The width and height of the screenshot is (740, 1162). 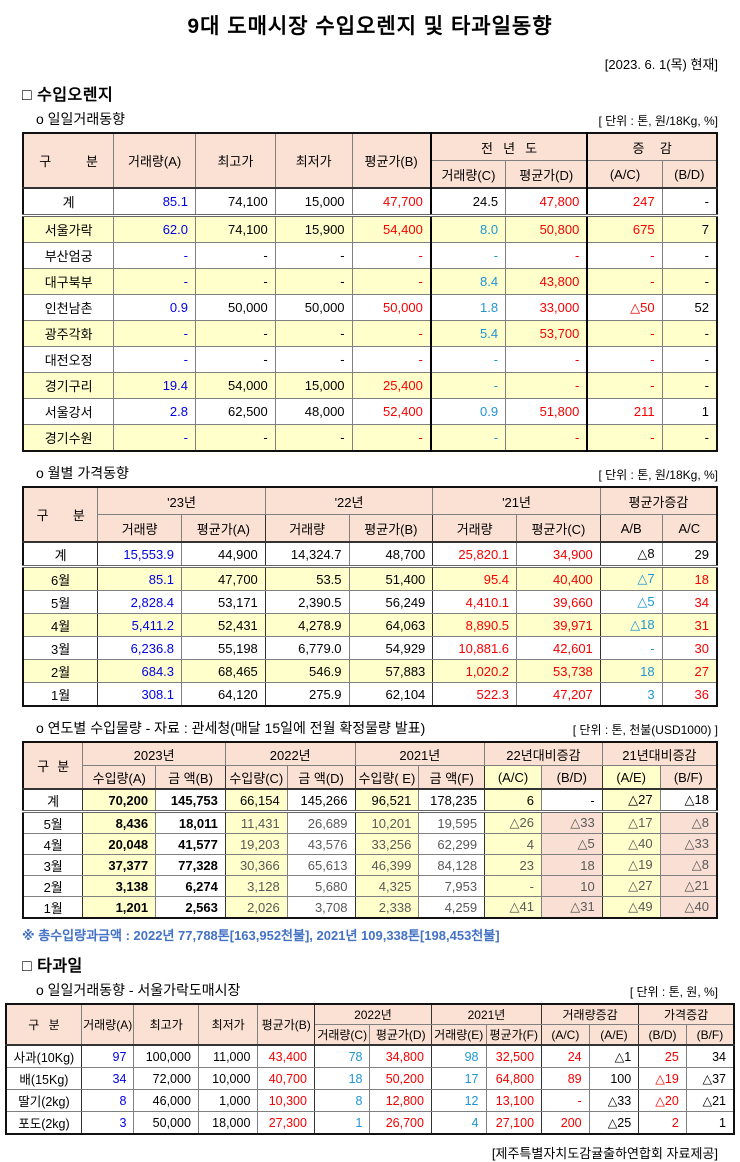 I want to click on value-cell: 77,328, so click(x=190, y=865).